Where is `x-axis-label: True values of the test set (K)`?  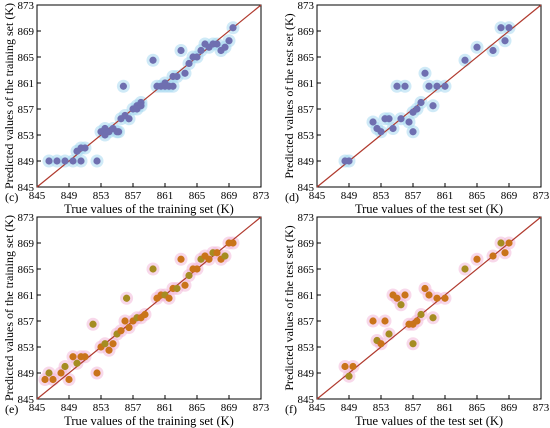 x-axis-label: True values of the test set (K) is located at coordinates (429, 421).